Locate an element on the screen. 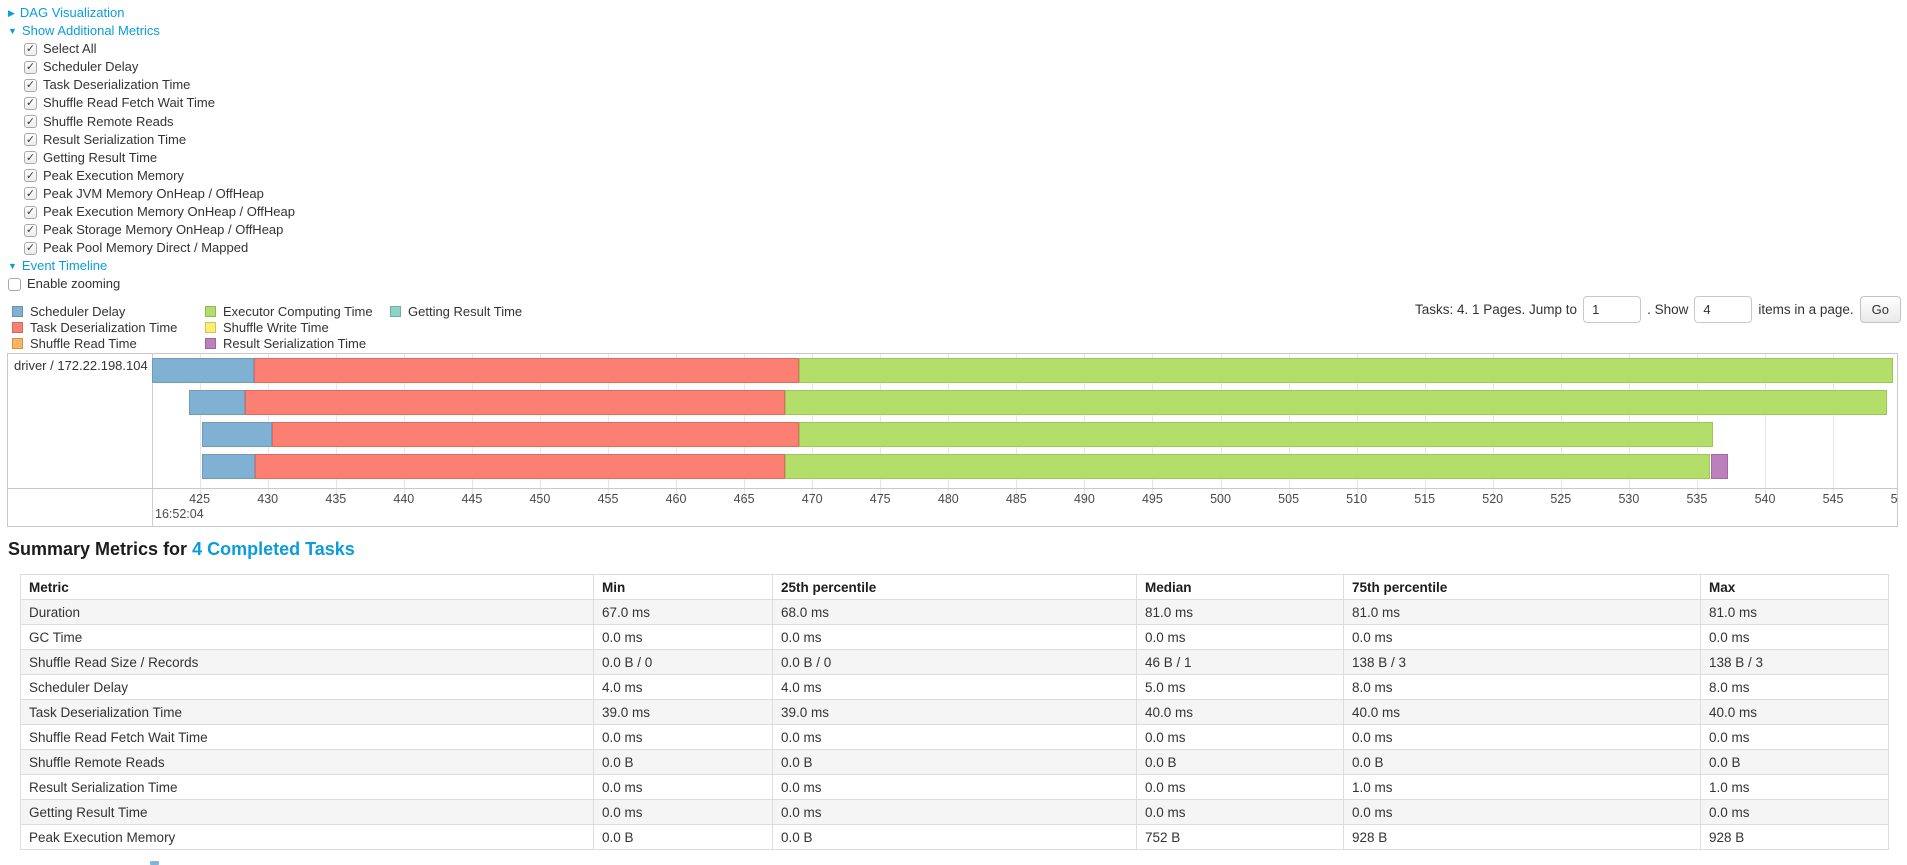 This screenshot has height=865, width=1907. dag-visualization-label: DAG Visualization is located at coordinates (72, 12).